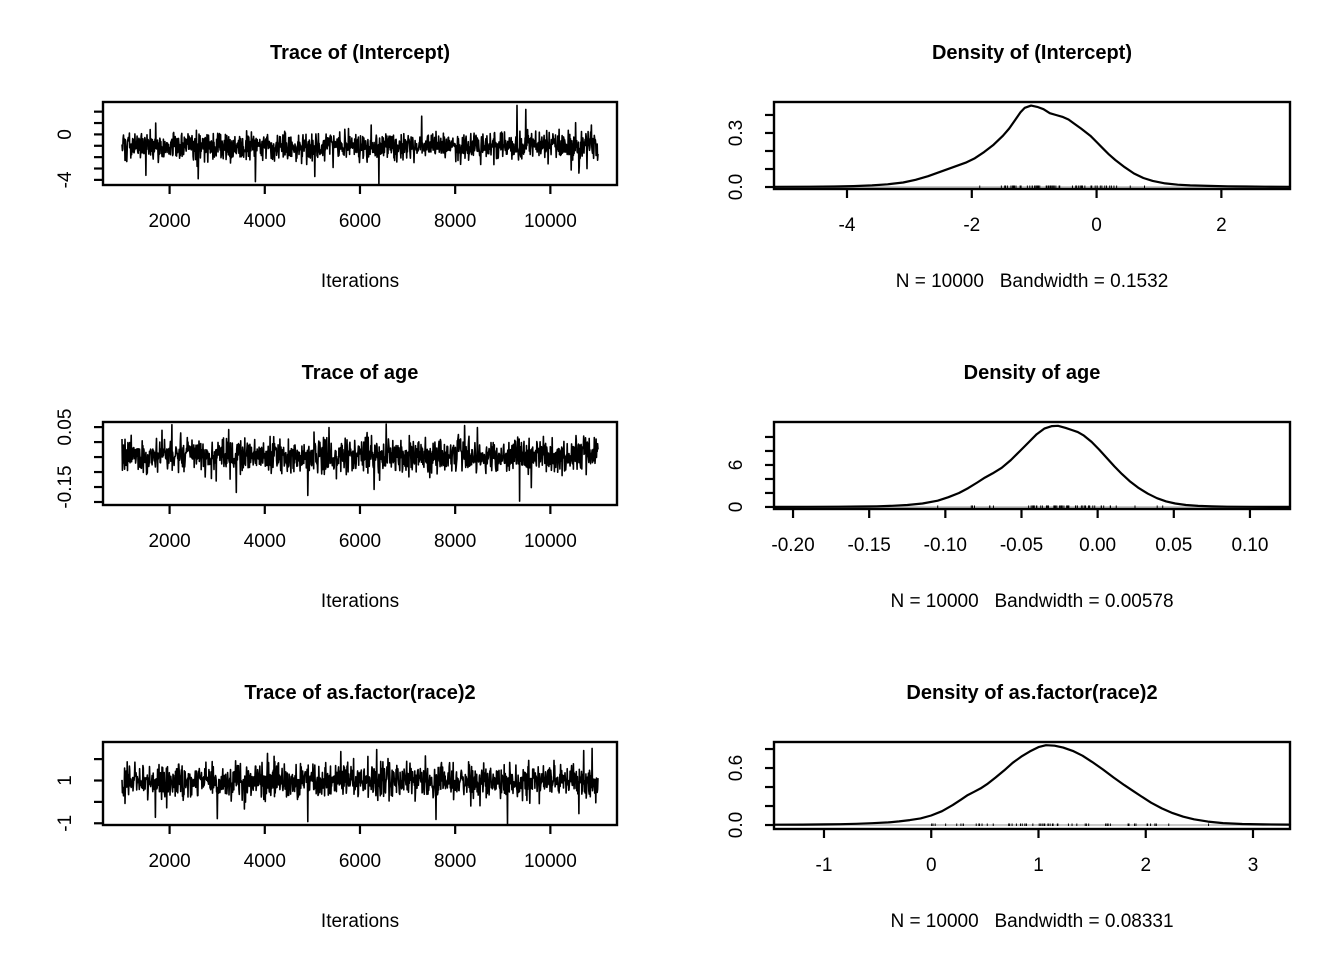  What do you see at coordinates (65, 179) in the screenshot?
I see `y-tick-label: -4` at bounding box center [65, 179].